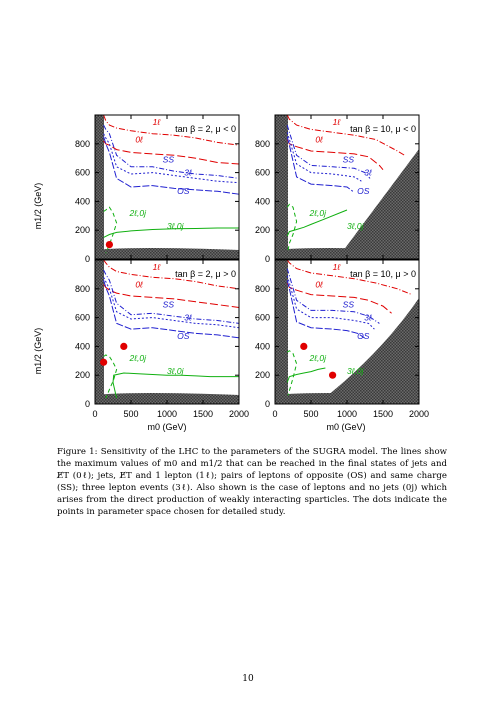 This screenshot has width=496, height=703. What do you see at coordinates (38, 206) in the screenshot?
I see `y-axis-label-top: m1/2 (GeV)` at bounding box center [38, 206].